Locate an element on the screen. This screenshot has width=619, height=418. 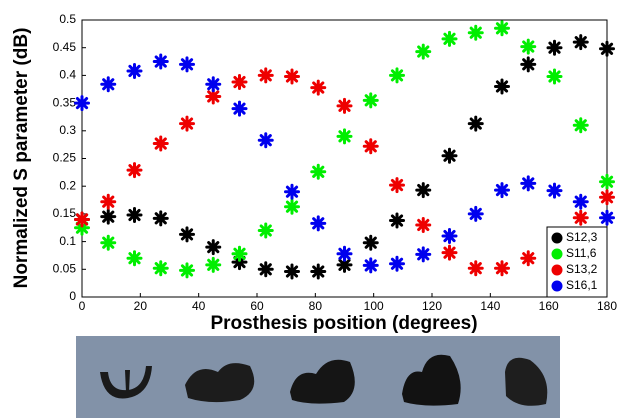
y-tick-label: 0.2 is located at coordinates (67, 185).